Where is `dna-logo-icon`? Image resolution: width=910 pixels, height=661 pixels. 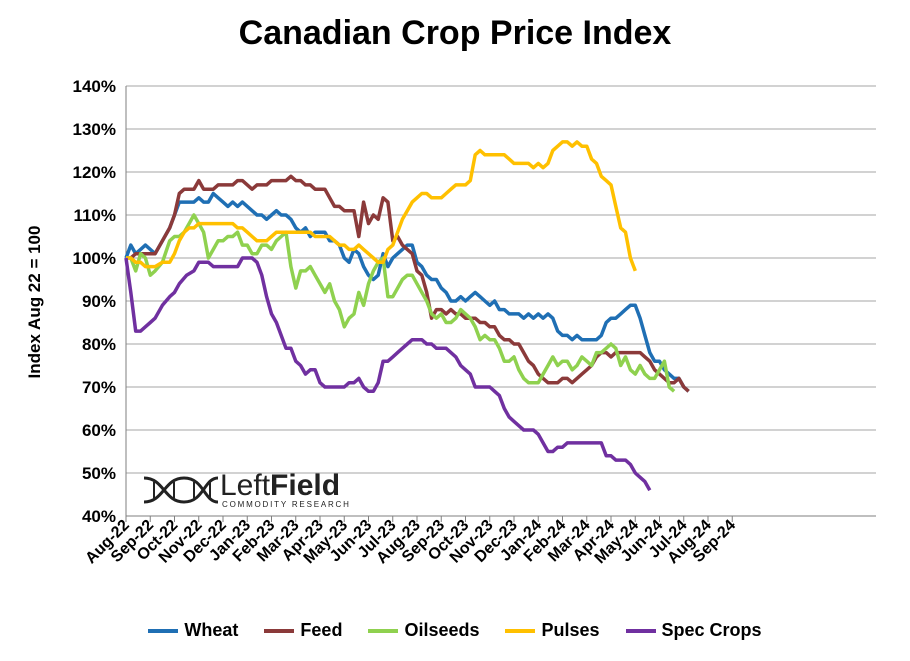 dna-logo-icon is located at coordinates (181, 490).